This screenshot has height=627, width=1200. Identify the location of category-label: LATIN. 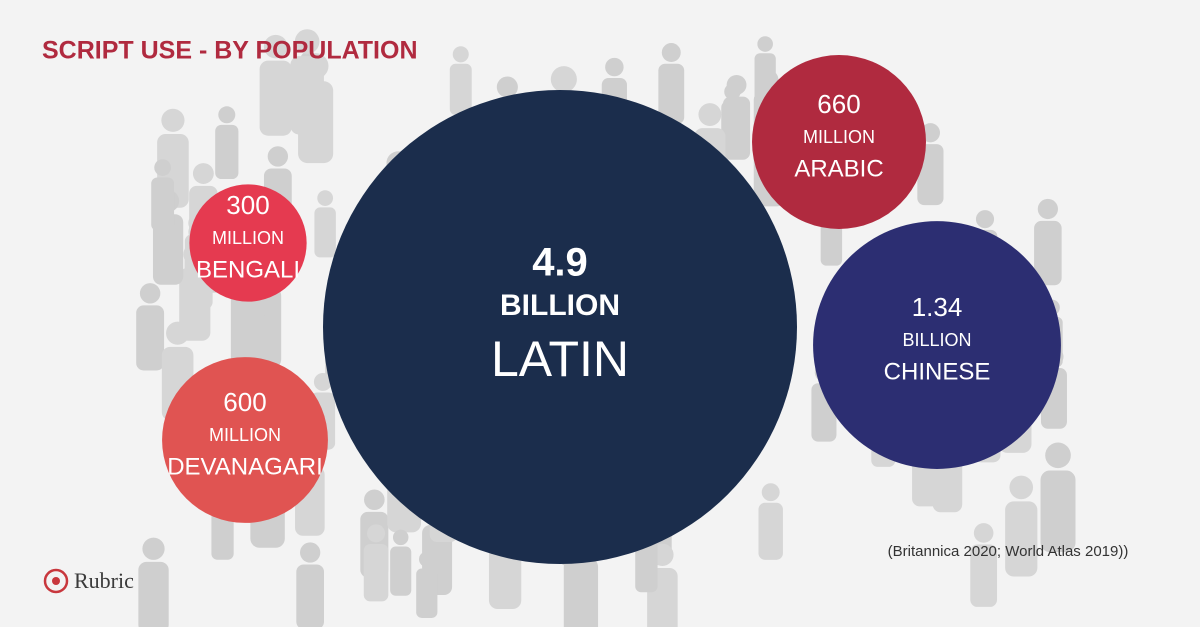
(560, 359).